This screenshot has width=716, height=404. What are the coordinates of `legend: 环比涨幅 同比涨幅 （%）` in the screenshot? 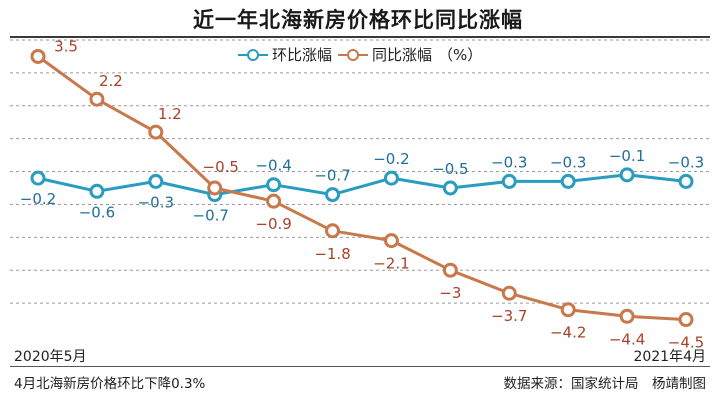 It's located at (360, 54).